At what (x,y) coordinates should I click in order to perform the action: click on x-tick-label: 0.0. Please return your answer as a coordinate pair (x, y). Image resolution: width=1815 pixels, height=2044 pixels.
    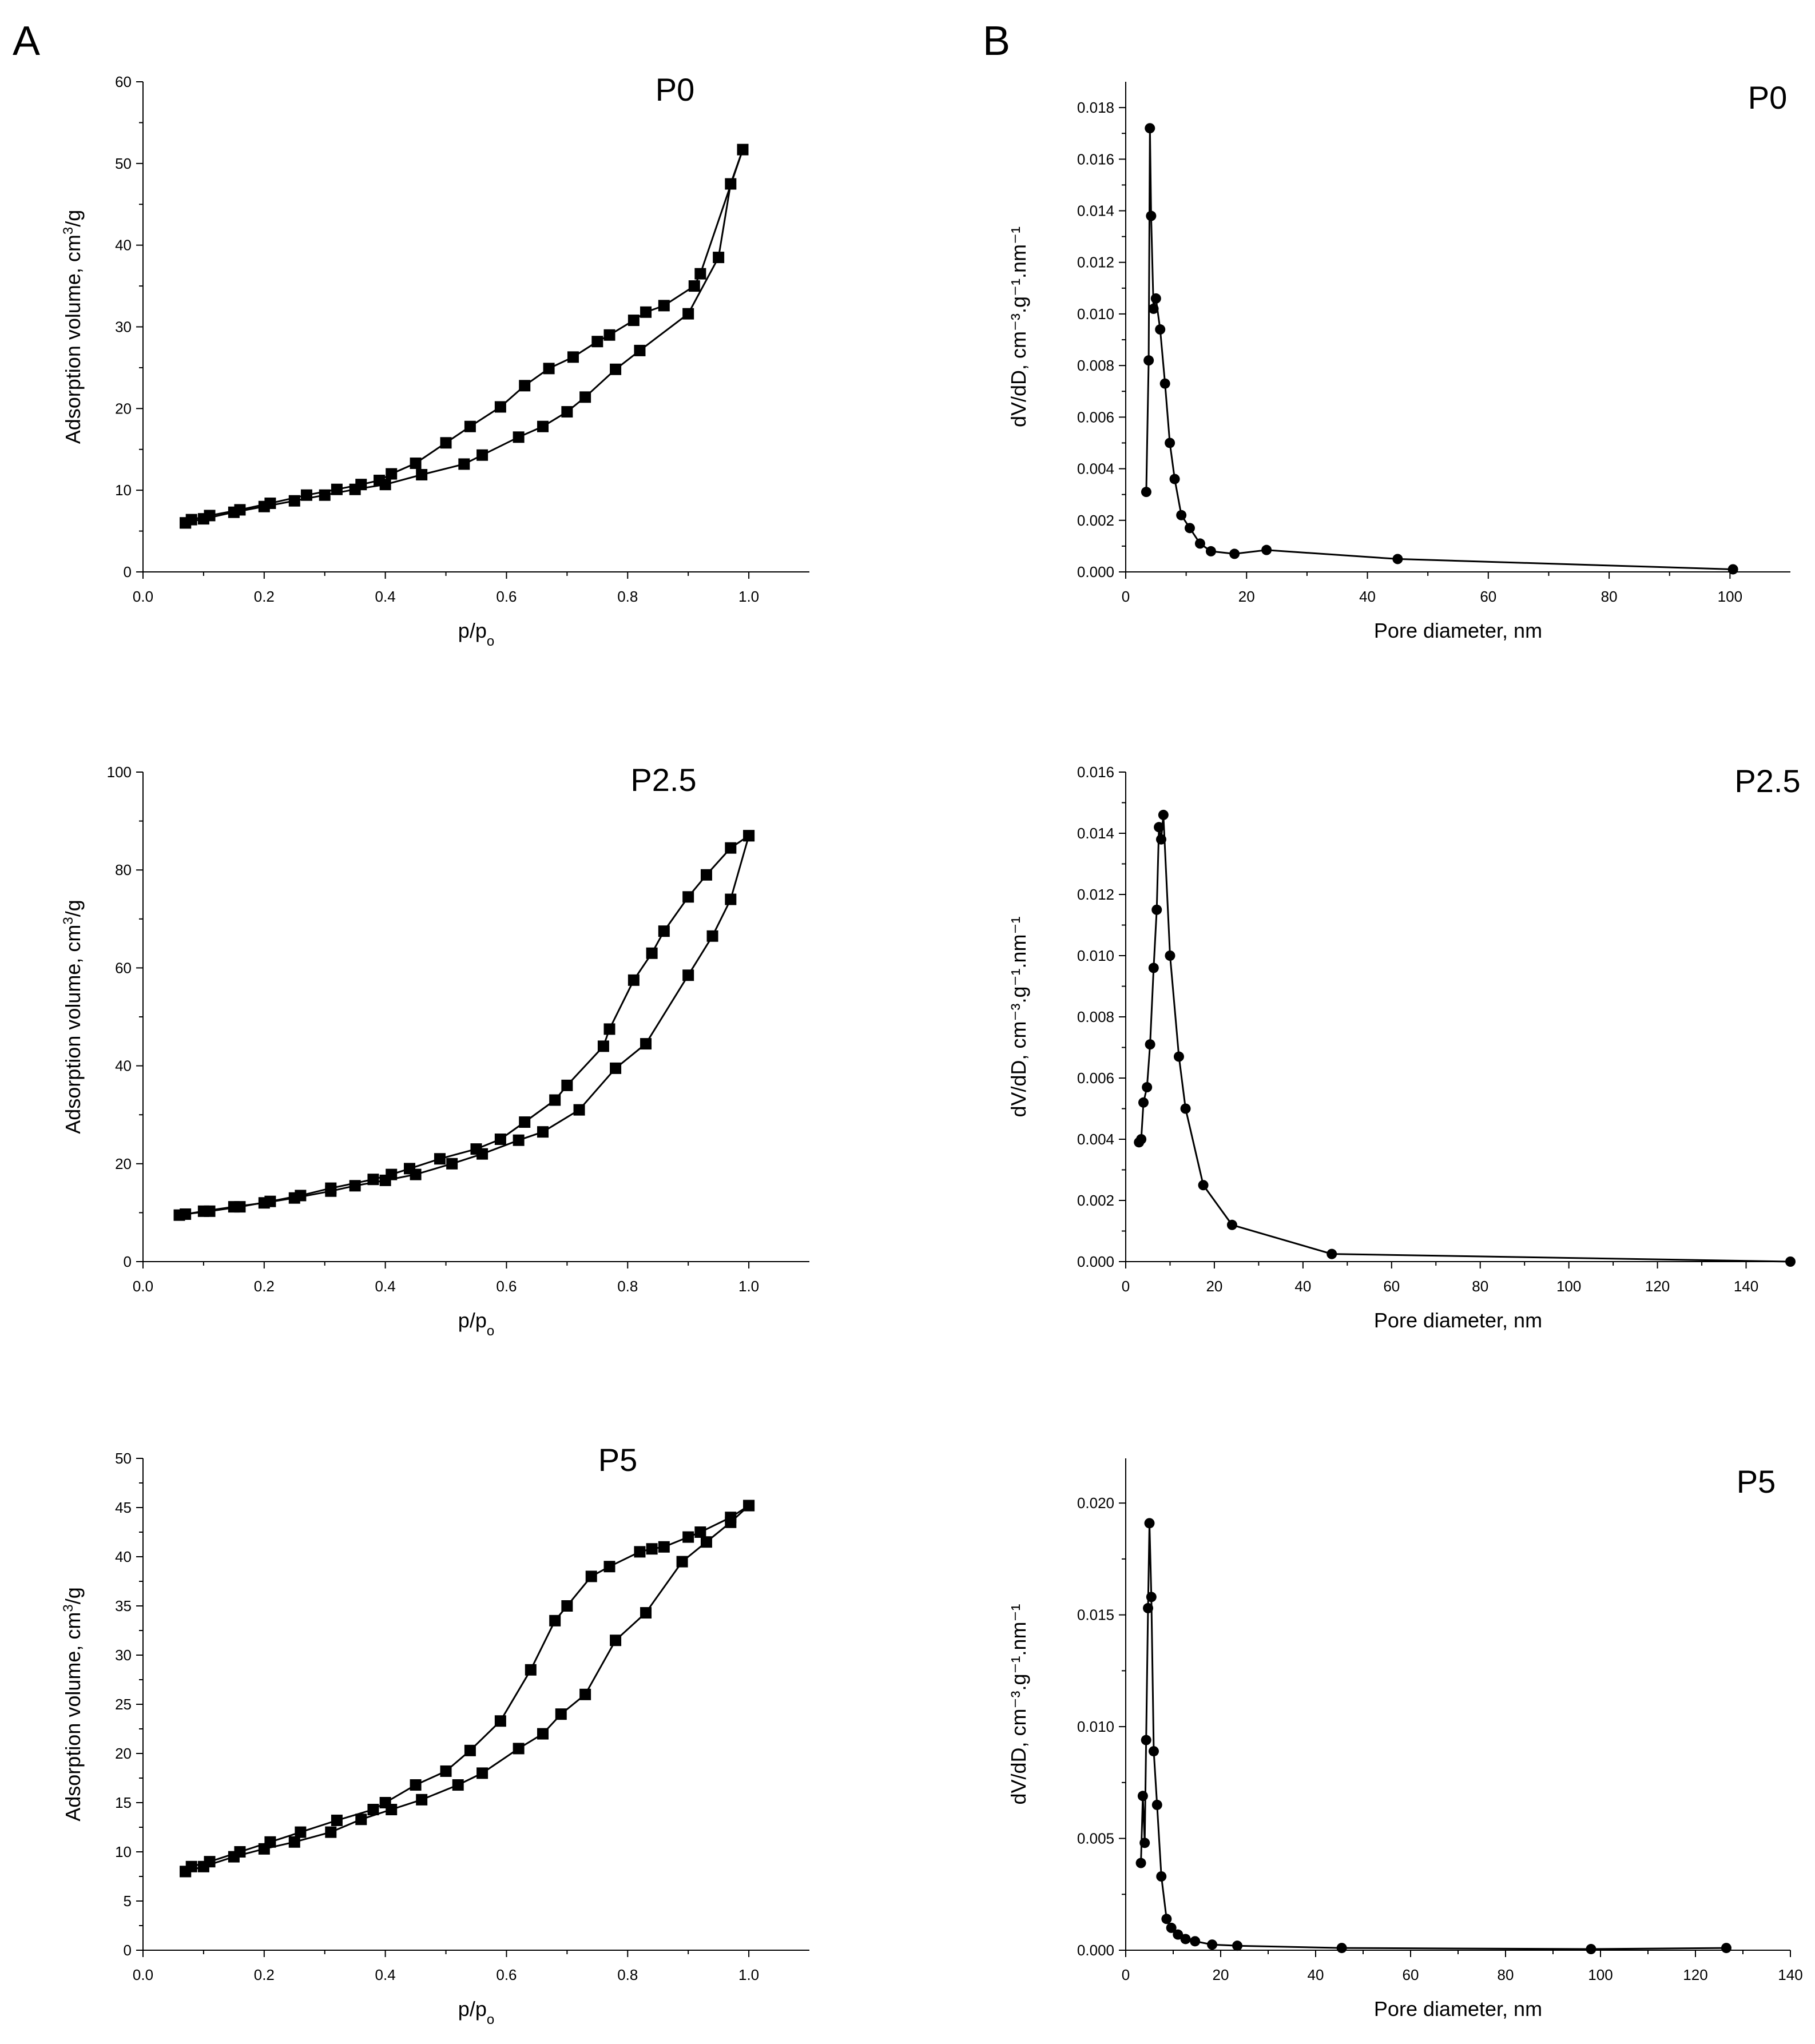
    Looking at the image, I should click on (143, 1286).